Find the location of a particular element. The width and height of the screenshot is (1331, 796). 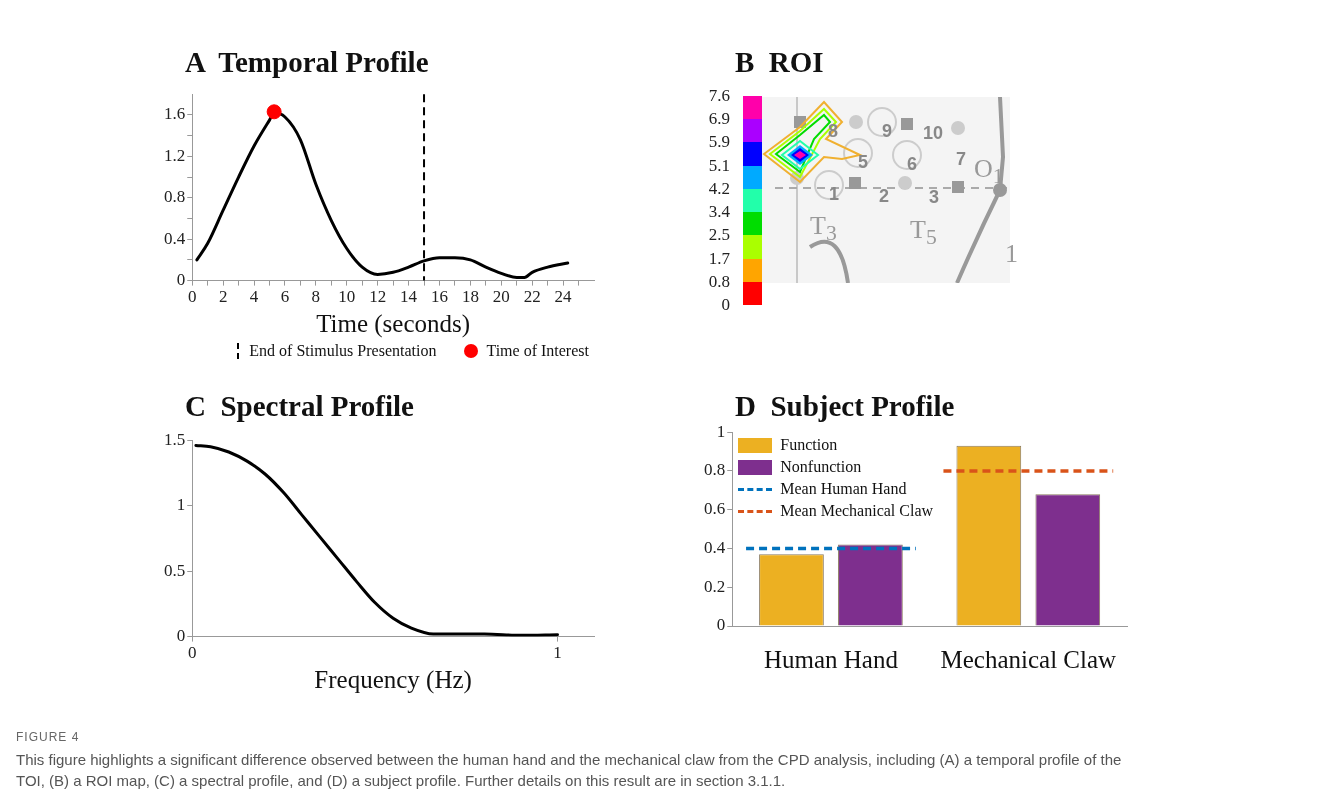

x-tick-label: Human Hand is located at coordinates (831, 659).